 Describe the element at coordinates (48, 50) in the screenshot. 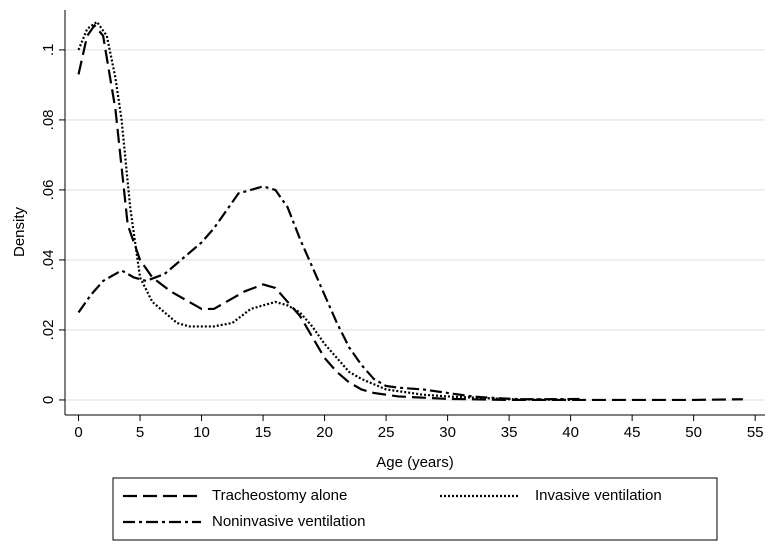

I see `y-tick-label: .1` at that location.